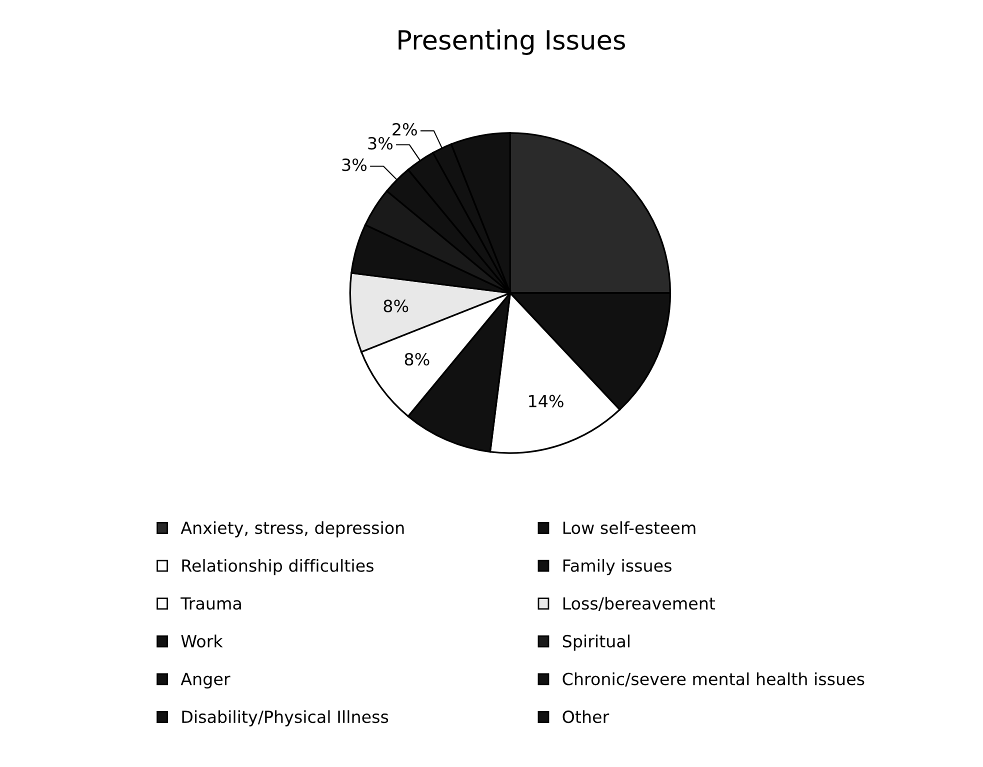  Describe the element at coordinates (285, 718) in the screenshot. I see `legend-label: Disability/Physical Illness` at that location.